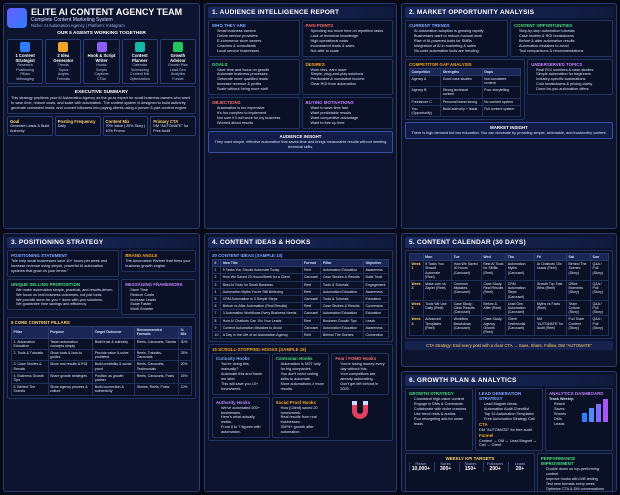 This screenshot has height=495, width=620. Describe the element at coordinates (416, 326) in the screenshot. I see `week-cell: Week 4` at that location.